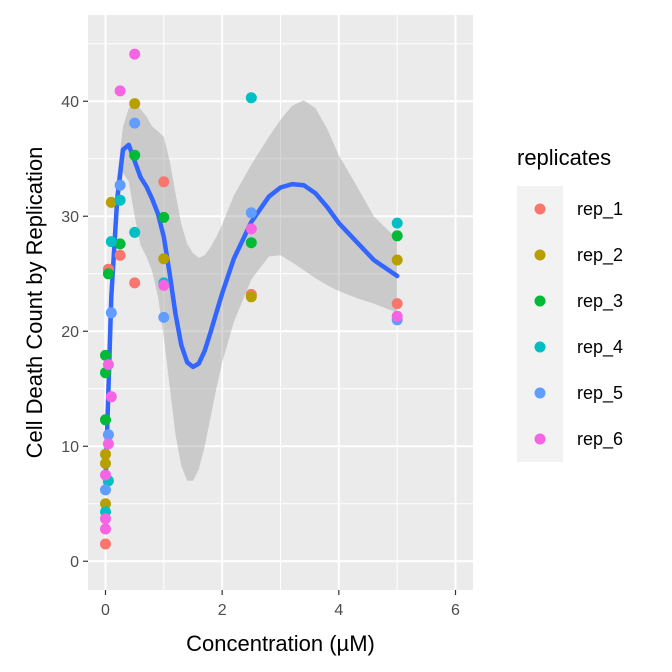 Image resolution: width=672 pixels, height=672 pixels. I want to click on legend-item-rep_2: rep_2, so click(570, 255).